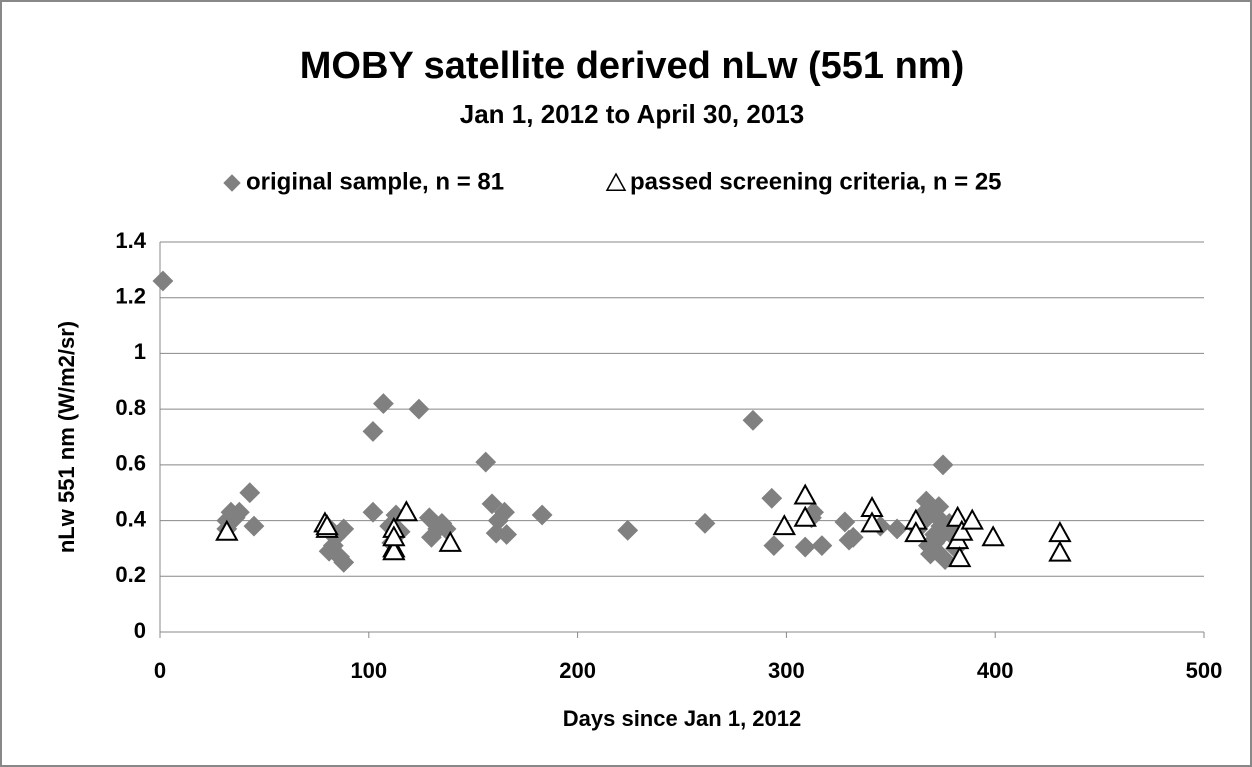 This screenshot has width=1252, height=767. What do you see at coordinates (140, 630) in the screenshot?
I see `y-tick-label: 0` at bounding box center [140, 630].